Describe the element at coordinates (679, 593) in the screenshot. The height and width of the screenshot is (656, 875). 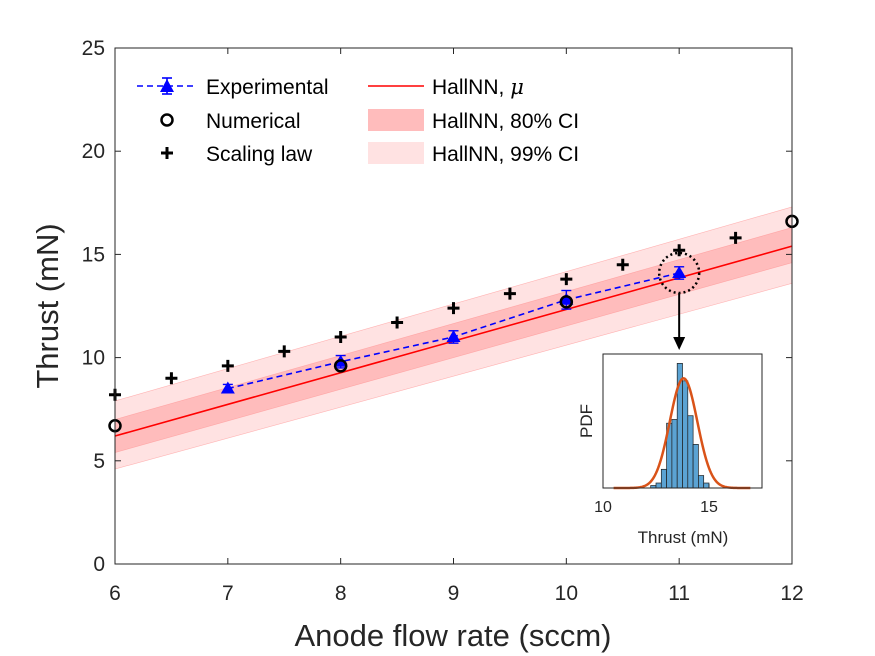
I see `x-tick-label: 11` at that location.